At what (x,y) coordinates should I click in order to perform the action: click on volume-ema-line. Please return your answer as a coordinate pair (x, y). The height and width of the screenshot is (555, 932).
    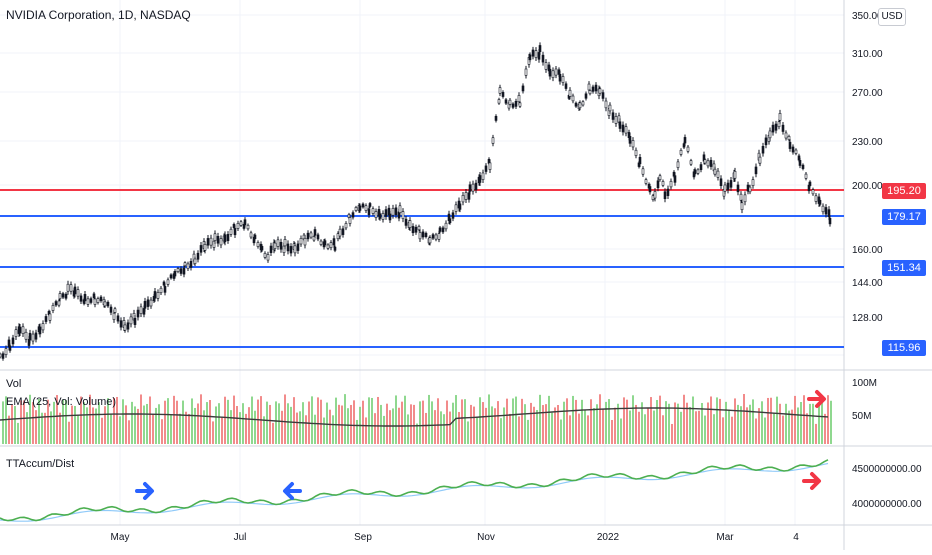
    Looking at the image, I should click on (414, 417).